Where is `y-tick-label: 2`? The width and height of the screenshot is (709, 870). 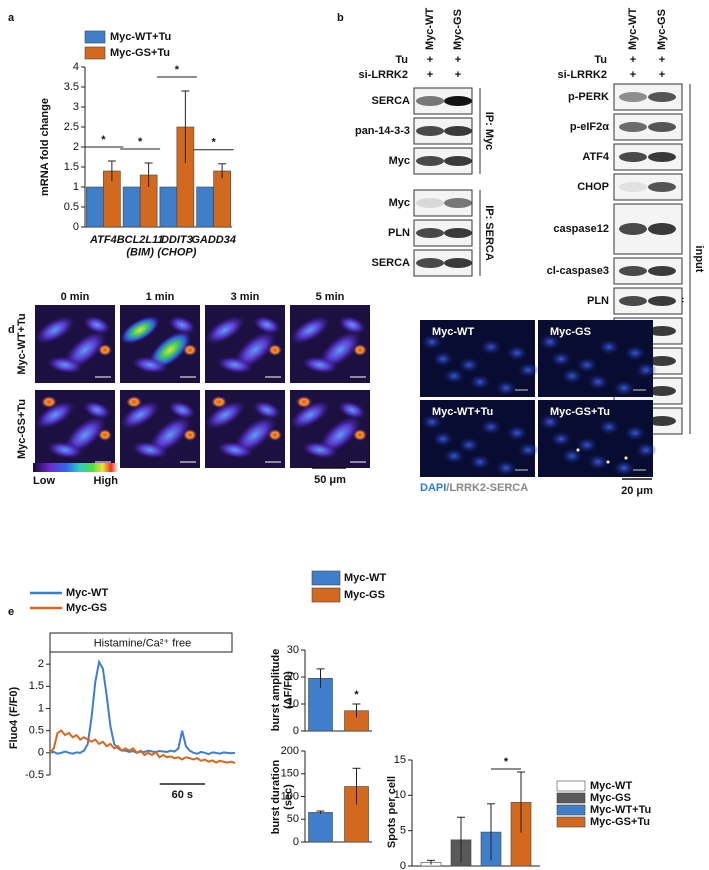 y-tick-label: 2 is located at coordinates (76, 147).